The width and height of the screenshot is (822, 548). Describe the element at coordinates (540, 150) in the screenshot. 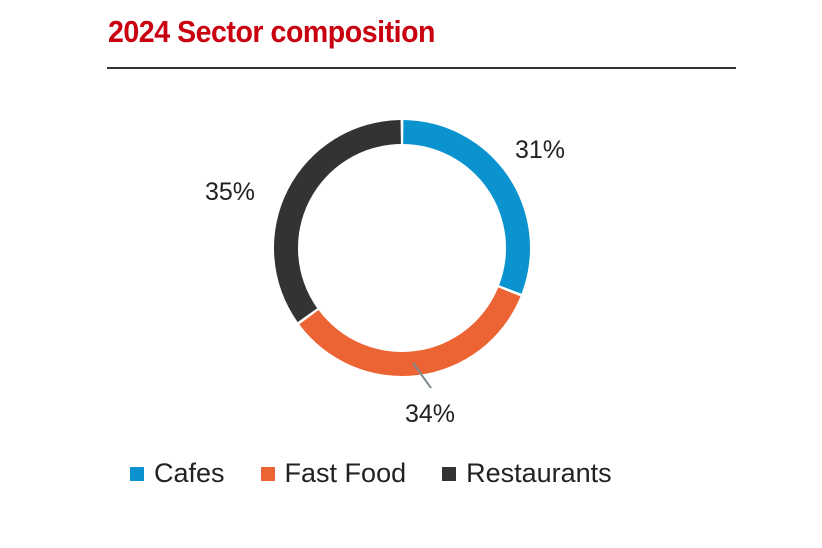

I see `data-label-cafes: 31%` at that location.